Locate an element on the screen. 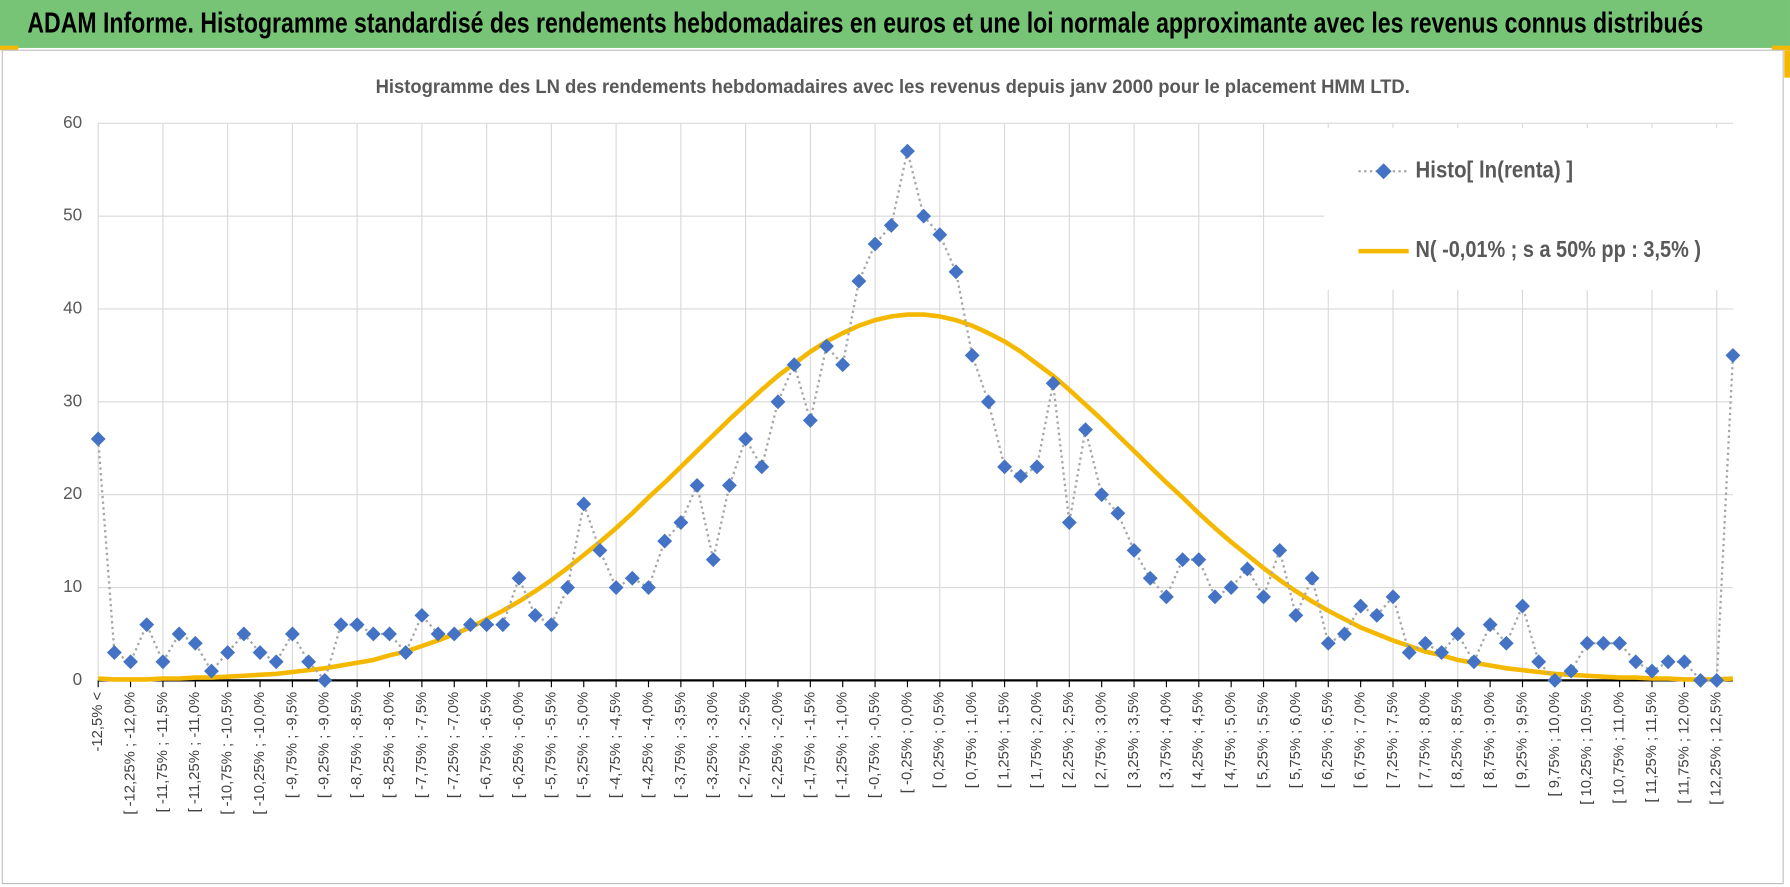 The image size is (1790, 887). y-tick-label: 40 is located at coordinates (72, 308).